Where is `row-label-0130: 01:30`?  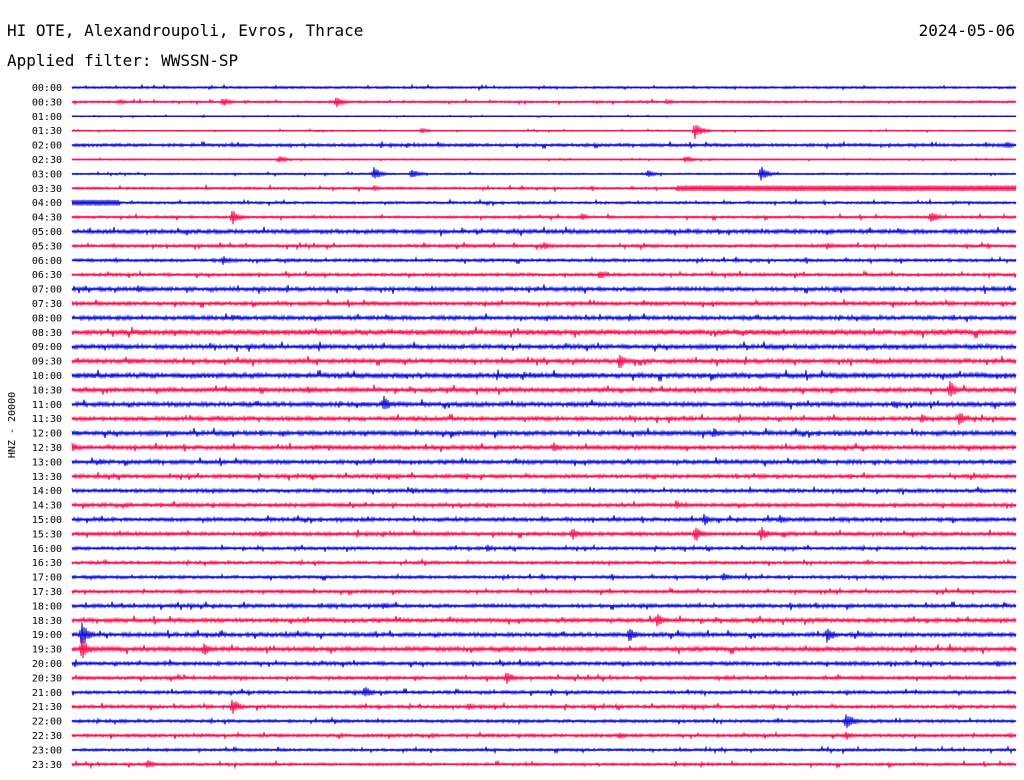 row-label-0130: 01:30 is located at coordinates (47, 131).